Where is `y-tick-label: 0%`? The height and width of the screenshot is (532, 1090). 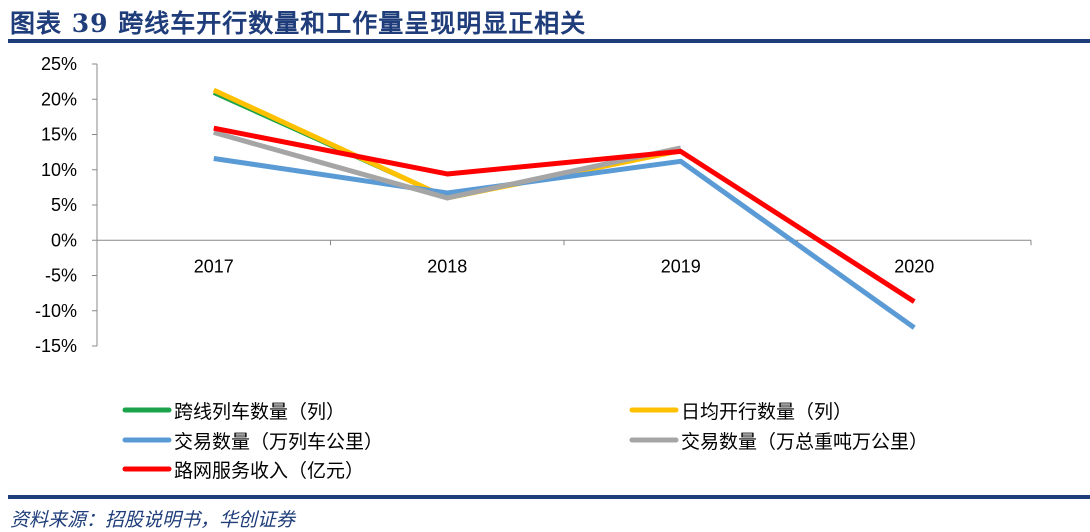 y-tick-label: 0% is located at coordinates (64, 240).